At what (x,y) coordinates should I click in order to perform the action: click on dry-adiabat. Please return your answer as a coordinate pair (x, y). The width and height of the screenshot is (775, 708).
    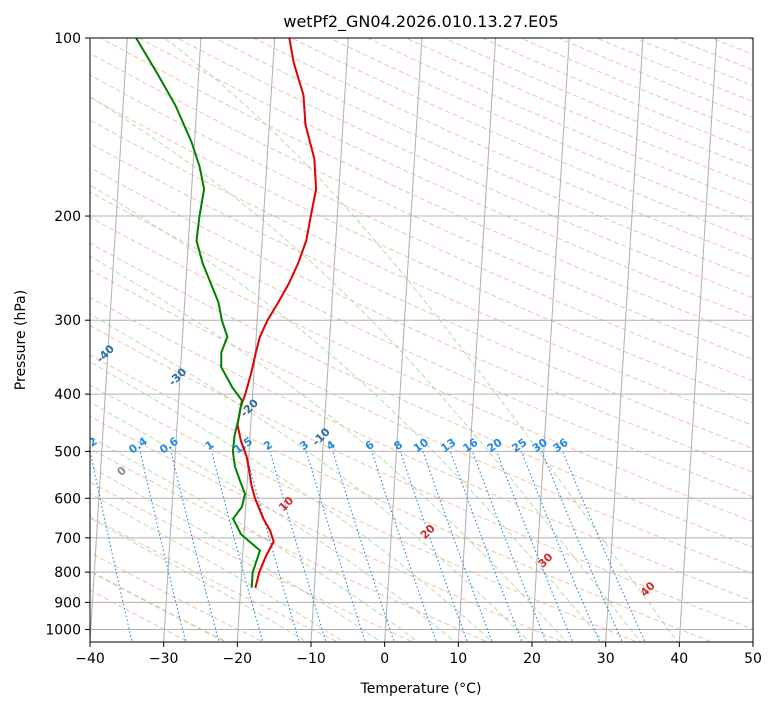
    Looking at the image, I should click on (289, 544).